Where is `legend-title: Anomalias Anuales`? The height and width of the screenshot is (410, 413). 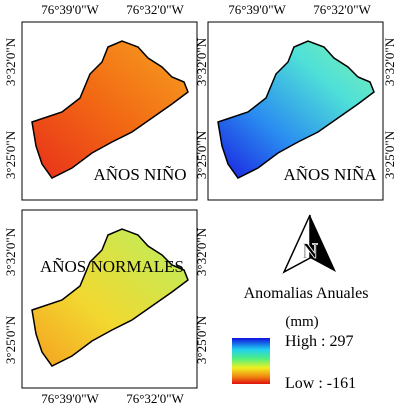
legend-title: Anomalias Anuales is located at coordinates (306, 293).